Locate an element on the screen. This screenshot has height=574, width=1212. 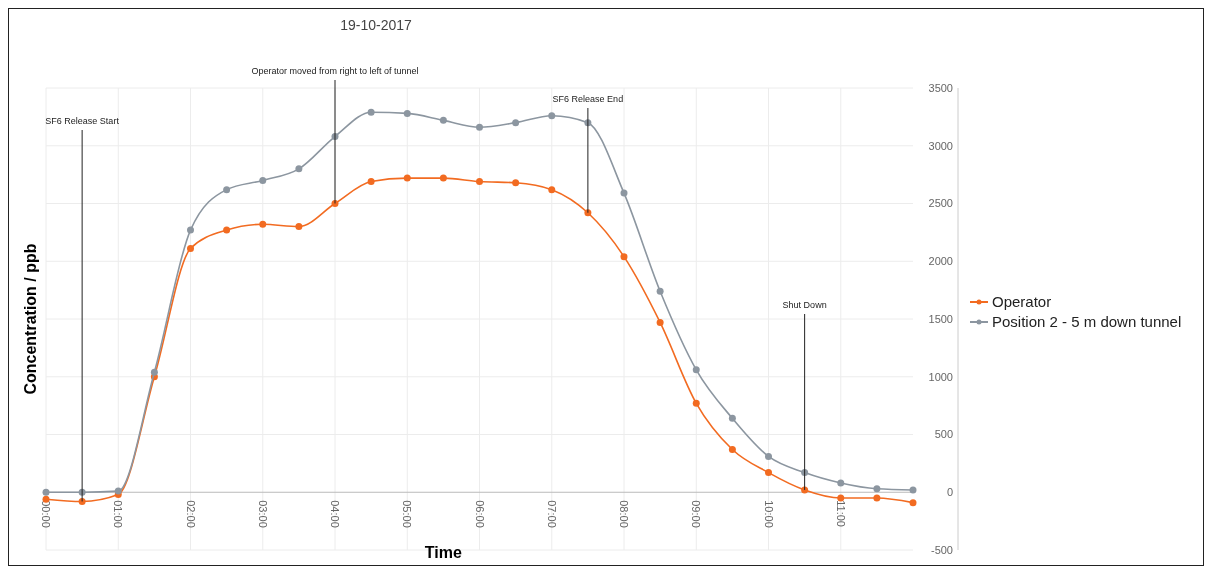
y-tick-label: 1500 is located at coordinates (940, 318).